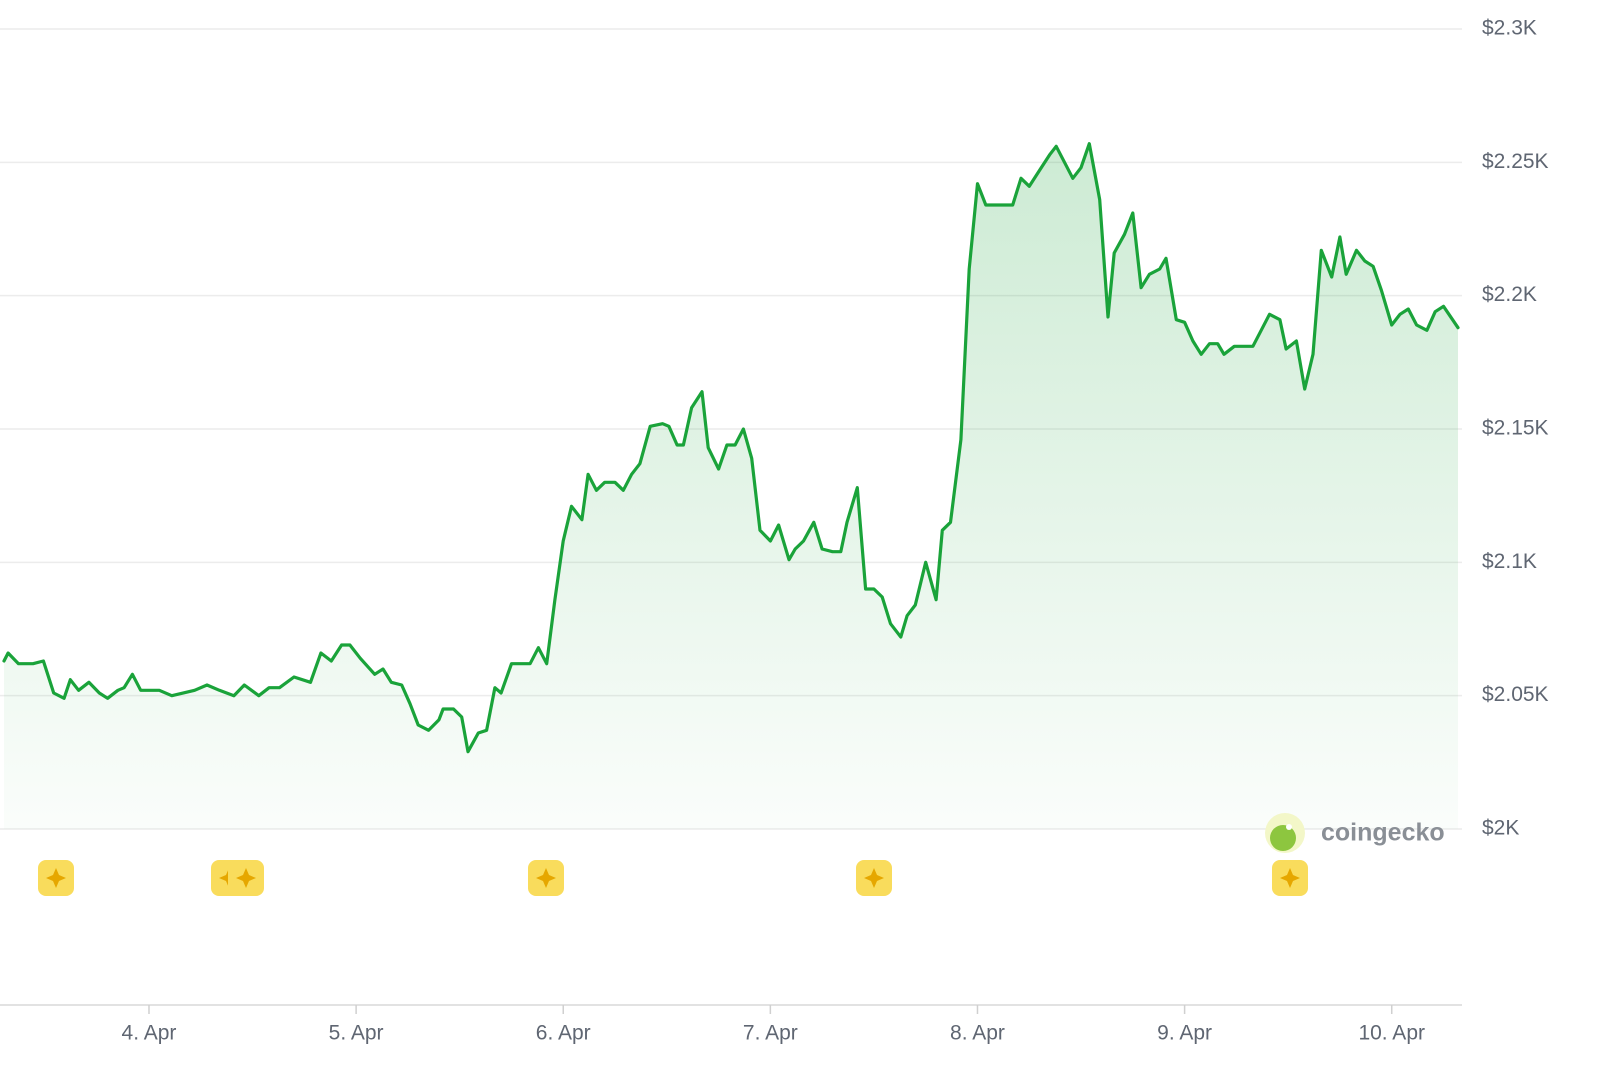 The height and width of the screenshot is (1083, 1600). Describe the element at coordinates (673, 878) in the screenshot. I see `event-markers` at that location.